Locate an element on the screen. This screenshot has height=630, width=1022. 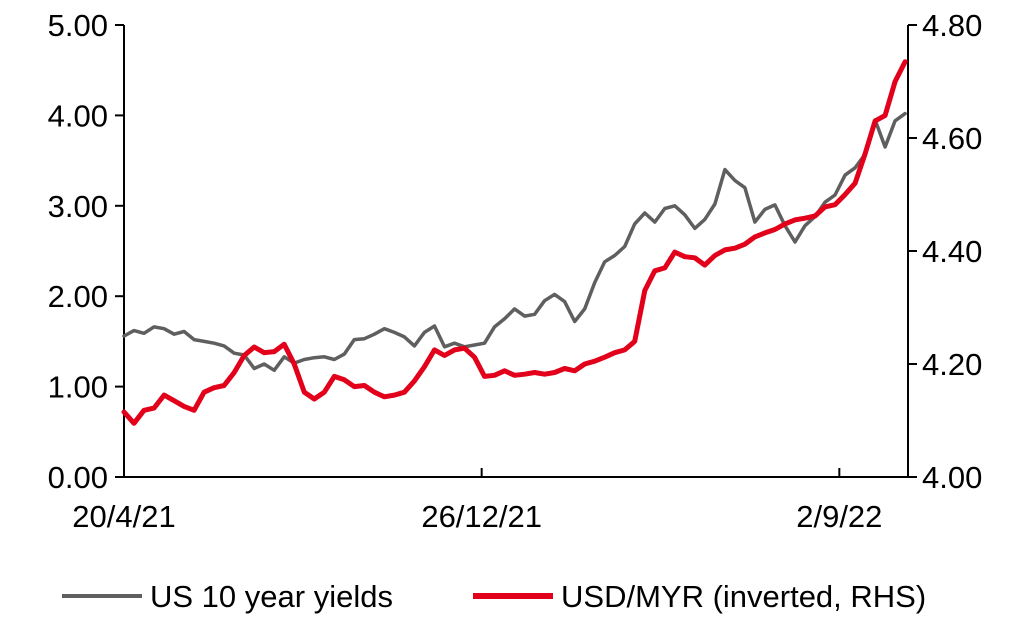
x-tick-label: 20/4/21 is located at coordinates (123, 516).